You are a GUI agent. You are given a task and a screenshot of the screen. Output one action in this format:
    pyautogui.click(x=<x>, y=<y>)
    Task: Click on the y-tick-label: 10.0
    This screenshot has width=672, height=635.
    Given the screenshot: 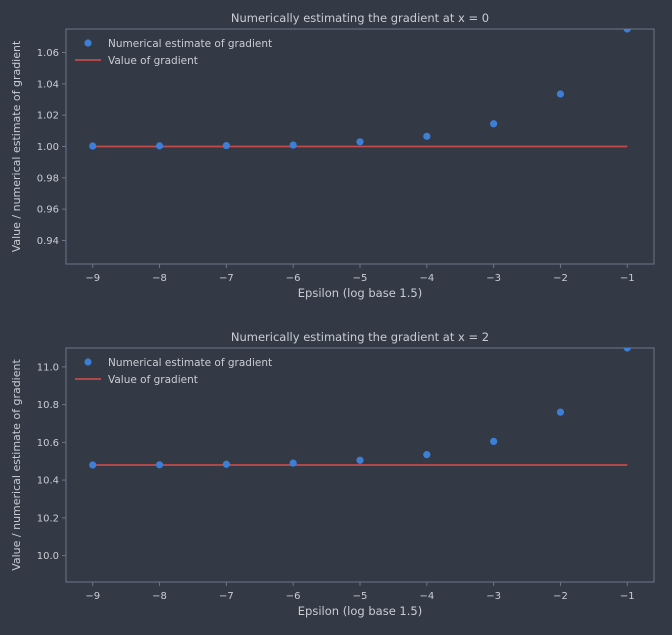 What is the action you would take?
    pyautogui.click(x=48, y=556)
    